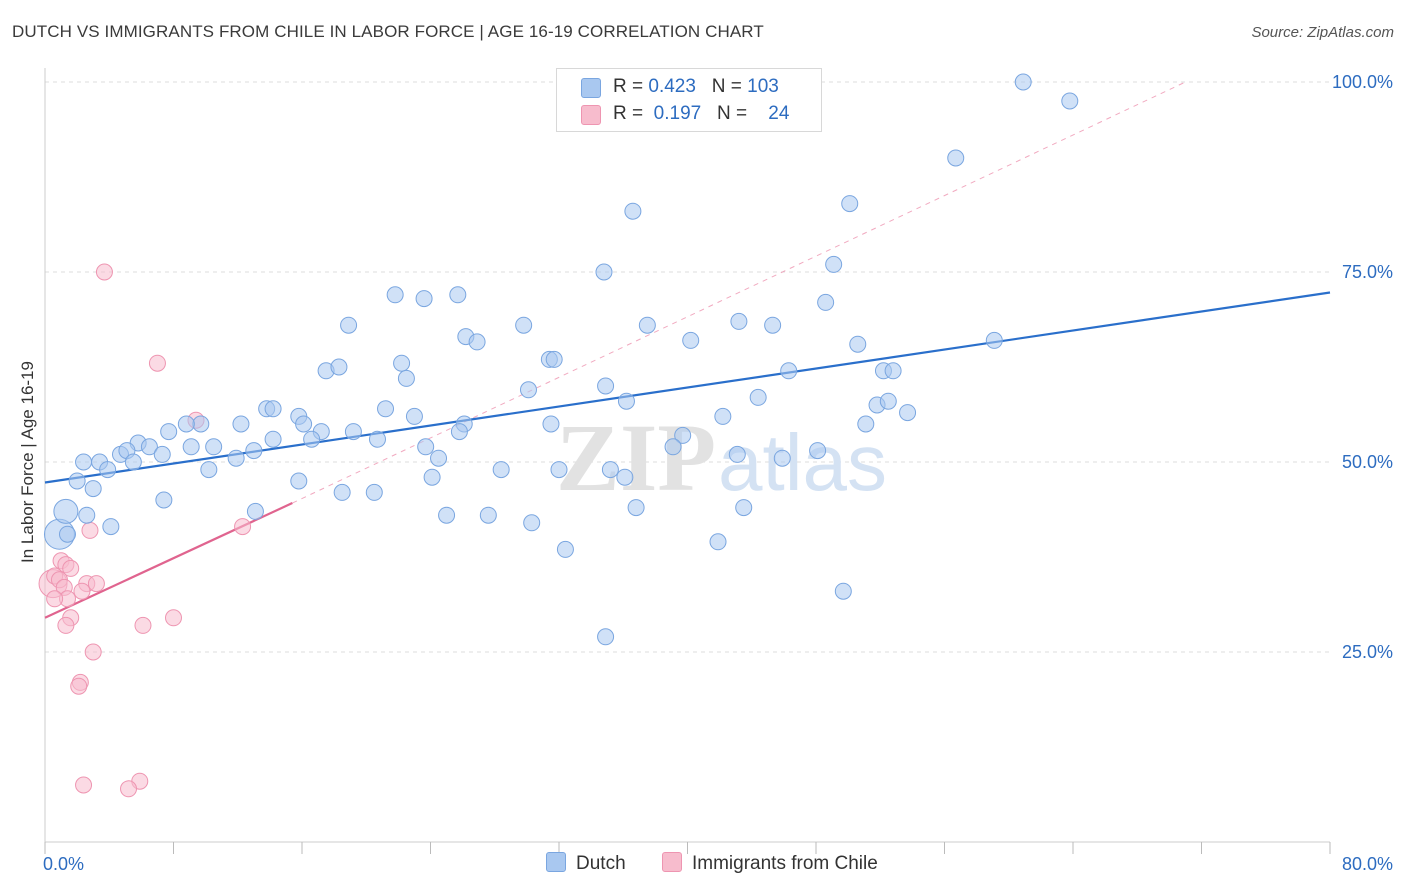  Describe the element at coordinates (729, 86) in the screenshot. I see `legend-n-label: N =` at that location.